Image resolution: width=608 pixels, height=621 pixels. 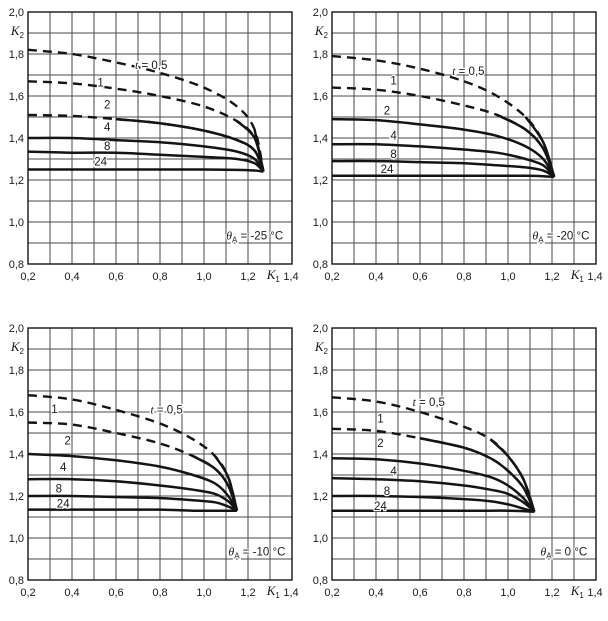 I want to click on y-tick-label: 1,4, so click(x=16, y=455).